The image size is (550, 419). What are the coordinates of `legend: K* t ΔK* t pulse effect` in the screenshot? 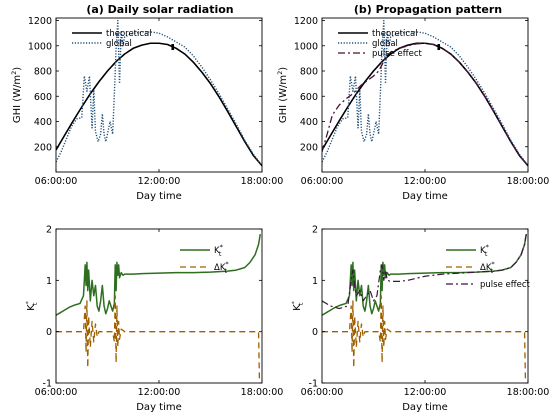 It's located at (488, 266).